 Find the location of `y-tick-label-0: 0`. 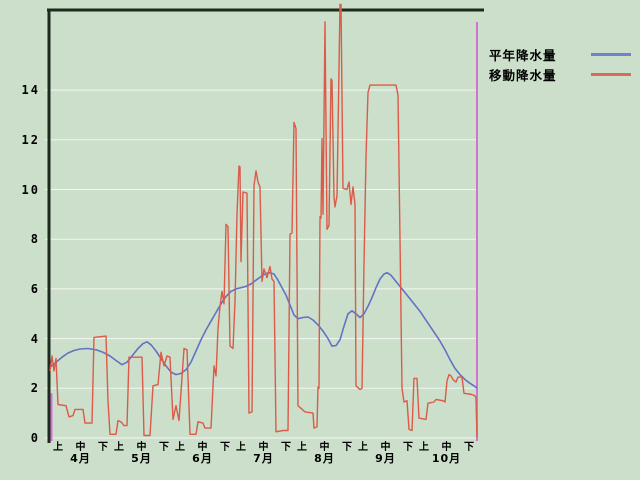

y-tick-label-0: 0 is located at coordinates (35, 438).